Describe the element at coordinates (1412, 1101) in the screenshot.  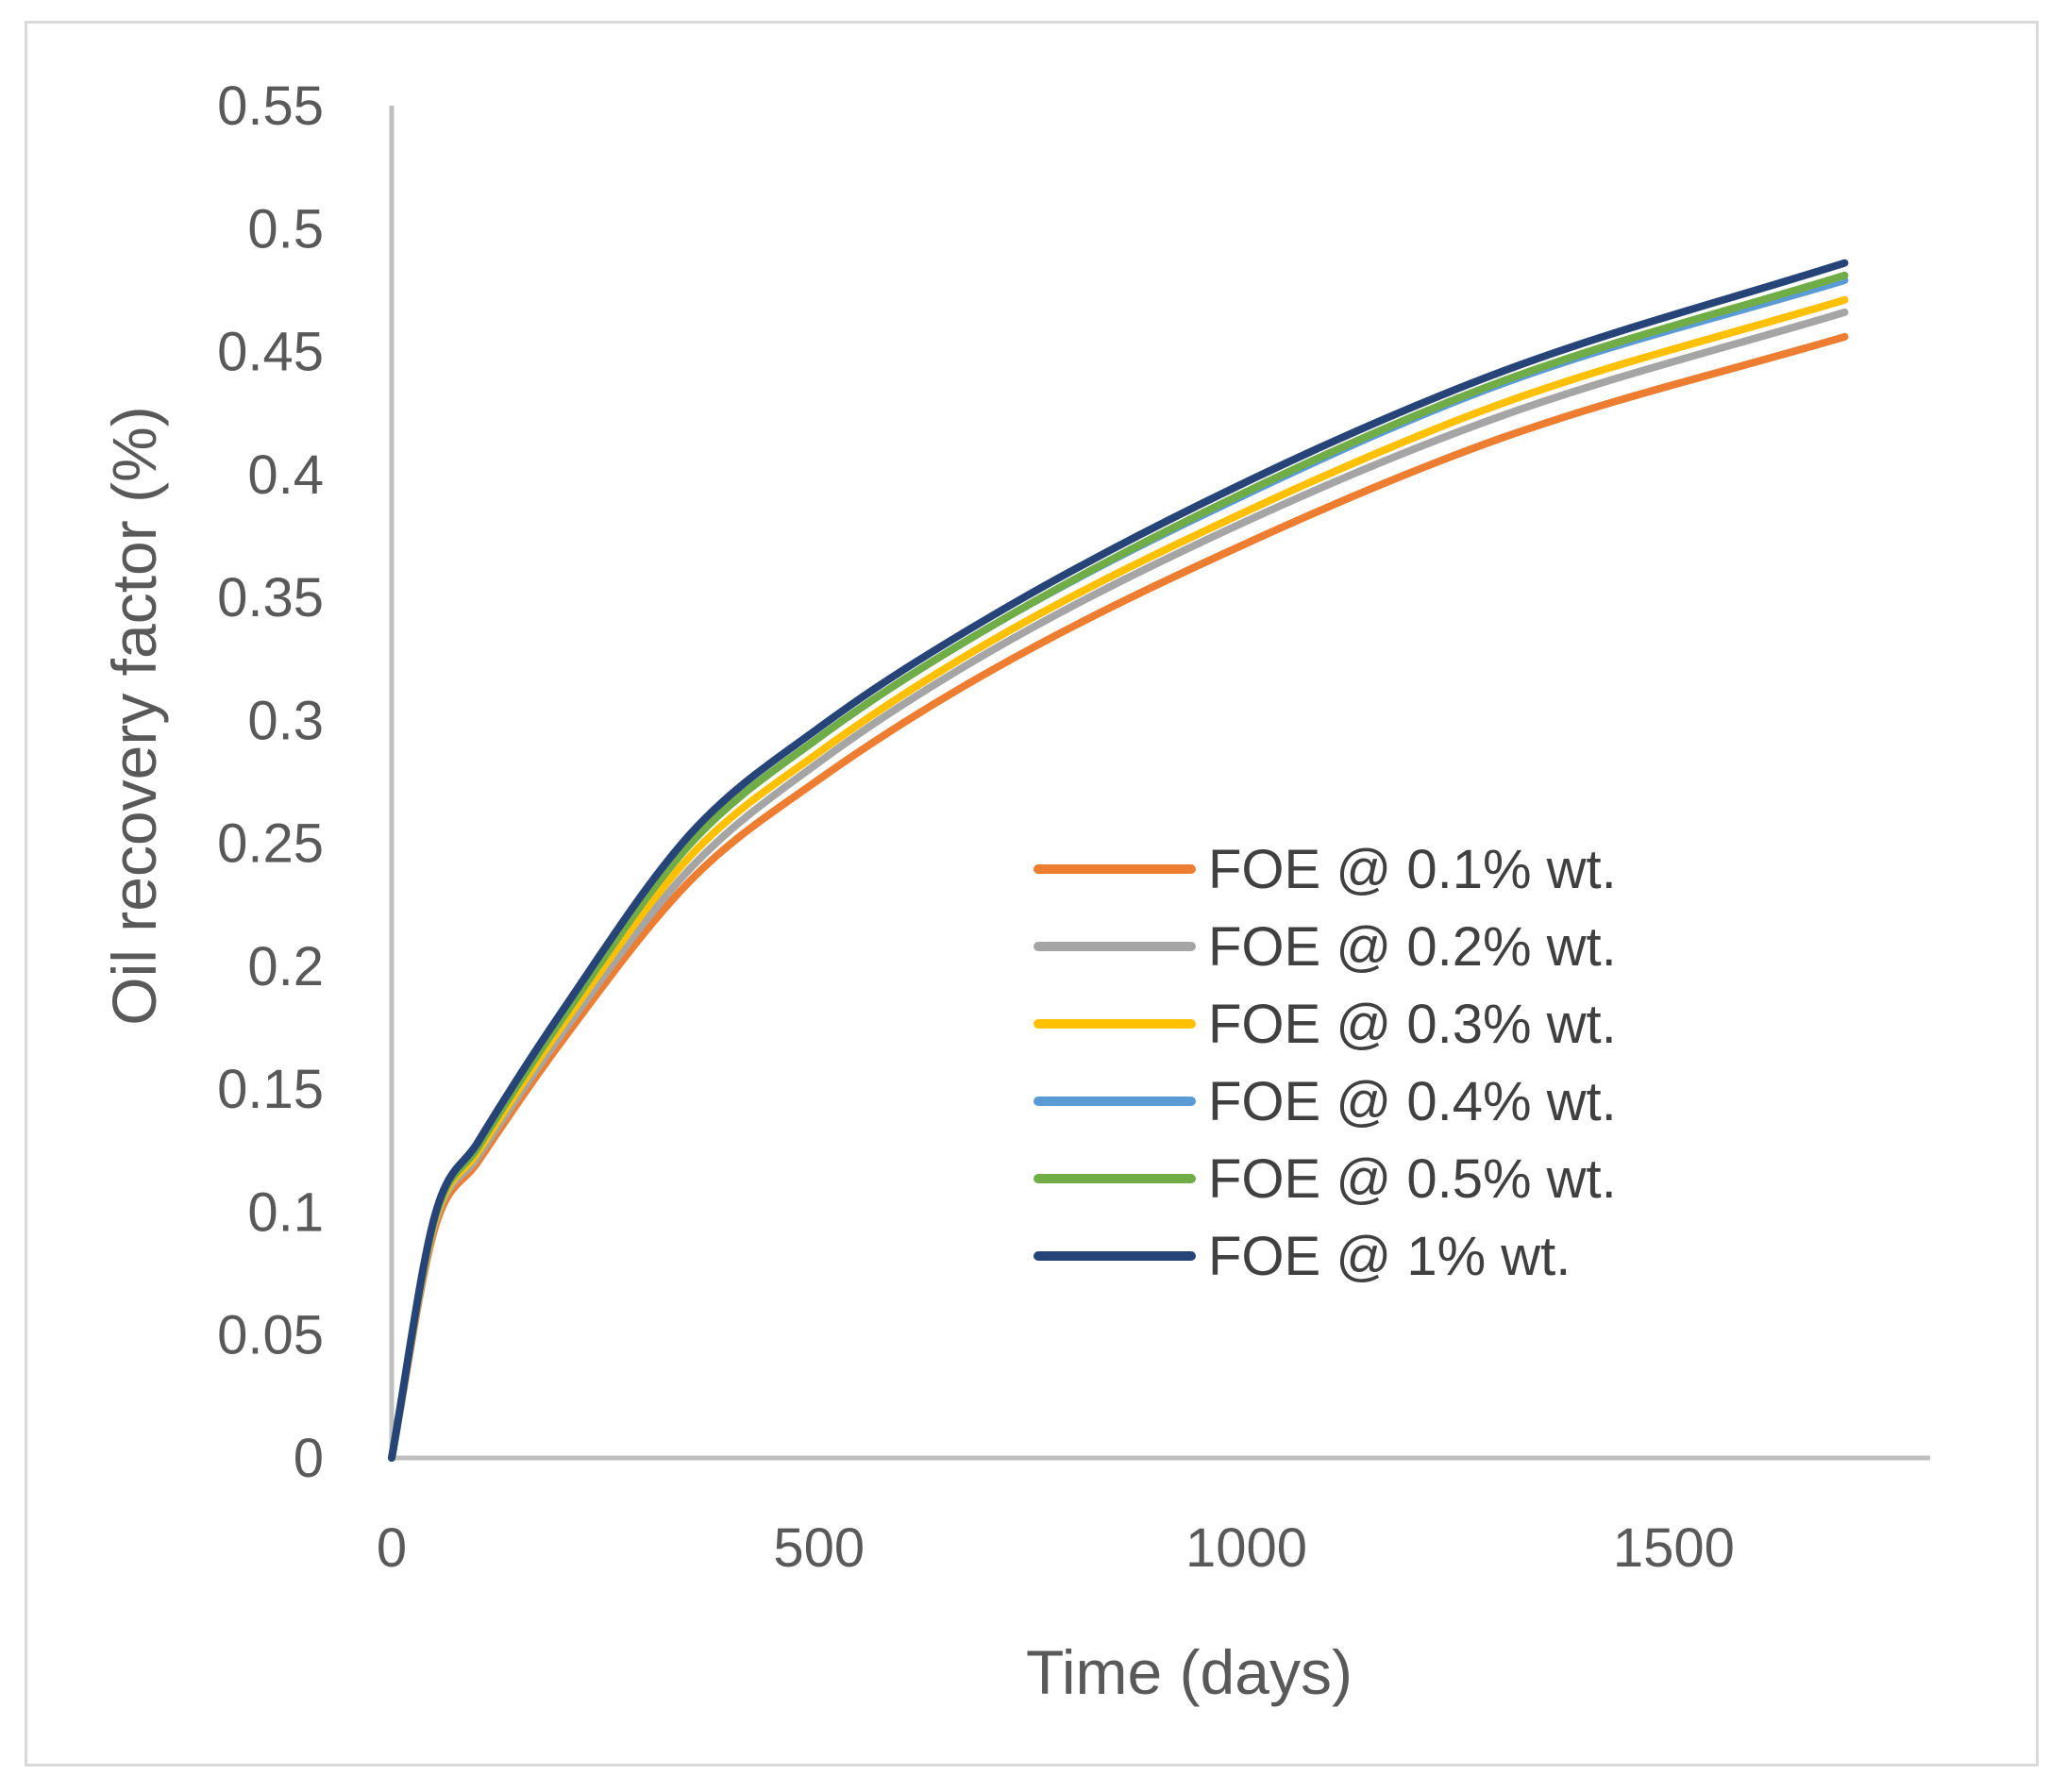
I see `legend-label: FOE @ 0.4% wt.` at that location.